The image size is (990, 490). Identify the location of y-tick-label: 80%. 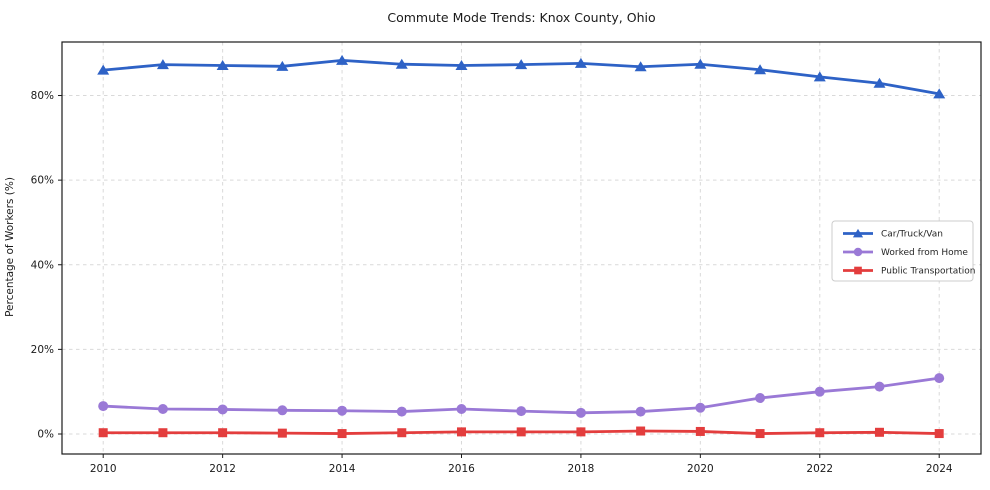
(42, 96).